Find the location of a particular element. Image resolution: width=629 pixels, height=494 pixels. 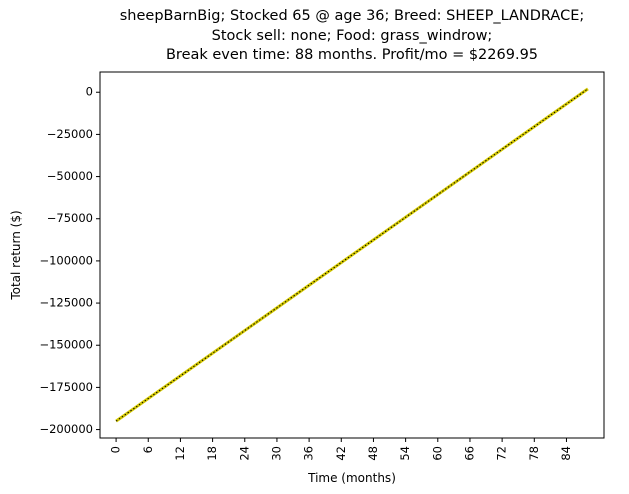

x-axis-ticks: 0 6 12 18 24 30 36 42 48 54 60 66 72 78 84 is located at coordinates (341, 449).